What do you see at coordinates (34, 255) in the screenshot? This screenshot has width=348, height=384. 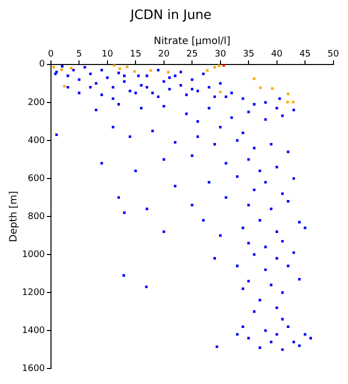 I see `y-tick-label: 1000` at bounding box center [34, 255].